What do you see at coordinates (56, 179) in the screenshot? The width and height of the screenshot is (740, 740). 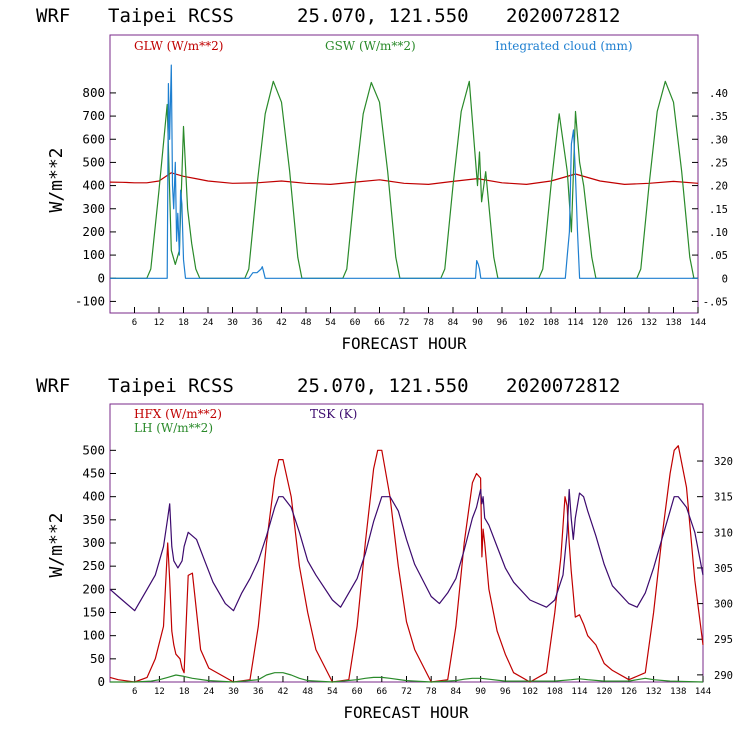 I see `y-axis-label: W/m**2` at bounding box center [56, 179].